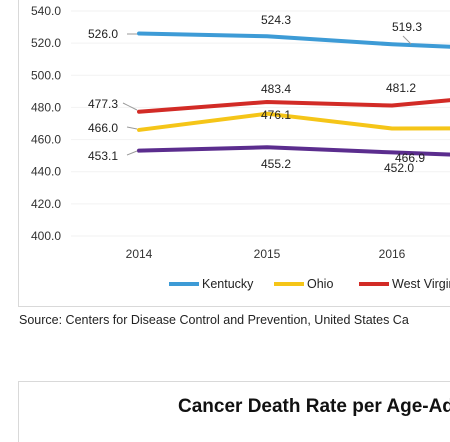 This screenshot has width=450, height=442. I want to click on data-label: 519.3, so click(407, 27).